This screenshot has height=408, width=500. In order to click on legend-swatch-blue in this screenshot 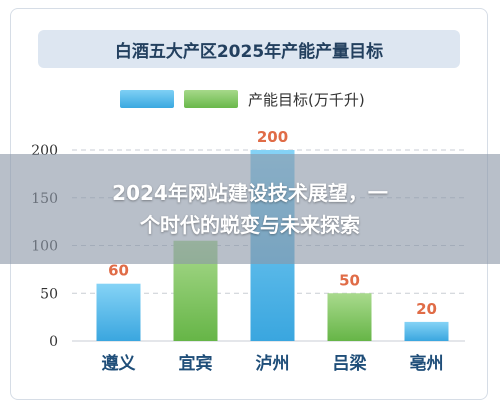, I will do `click(147, 99)`.